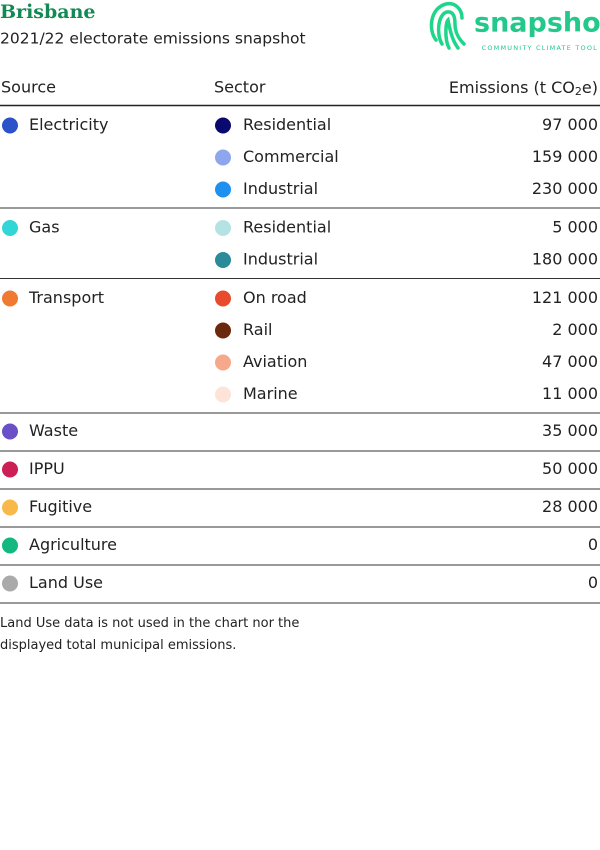 The width and height of the screenshot is (600, 850). What do you see at coordinates (575, 227) in the screenshot?
I see `emissions: 5 000` at bounding box center [575, 227].